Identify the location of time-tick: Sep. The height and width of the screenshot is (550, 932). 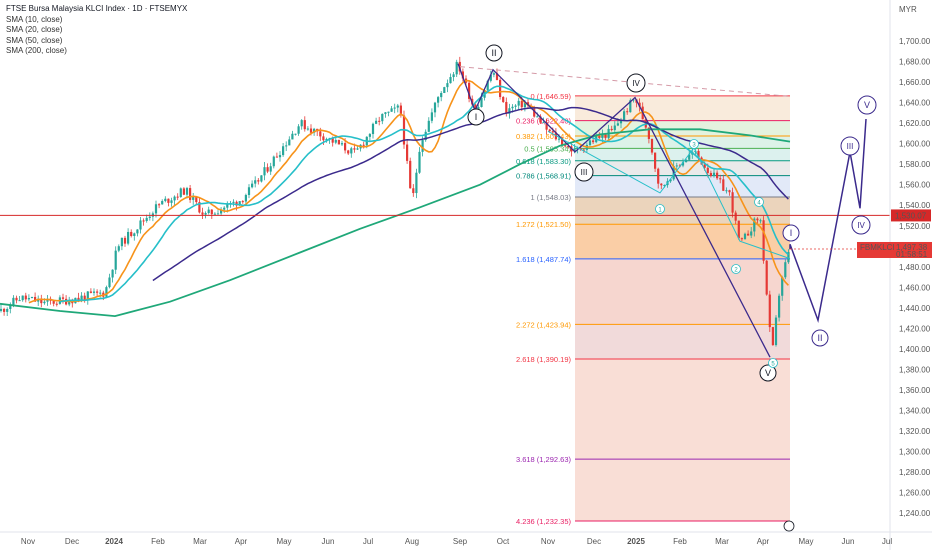
(460, 541).